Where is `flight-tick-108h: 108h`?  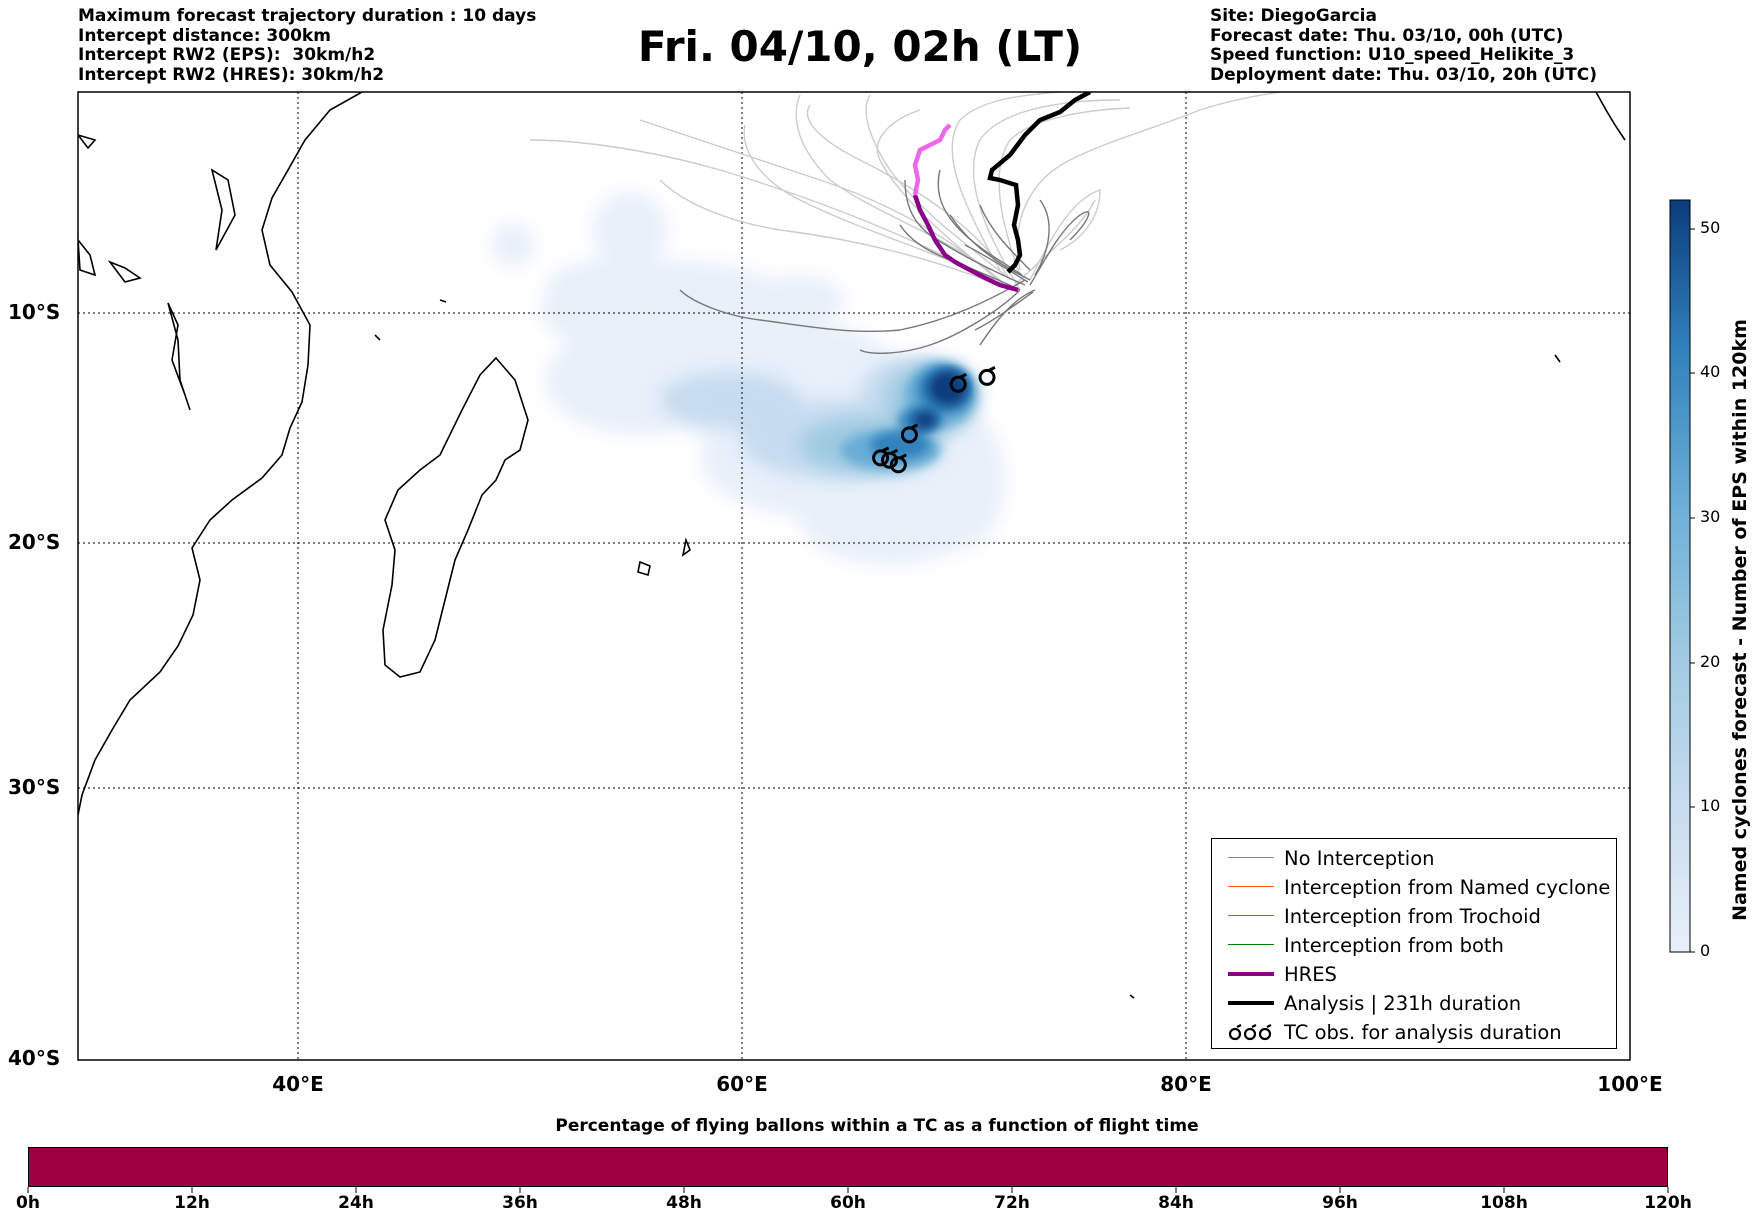
flight-tick-108h: 108h is located at coordinates (1504, 1203).